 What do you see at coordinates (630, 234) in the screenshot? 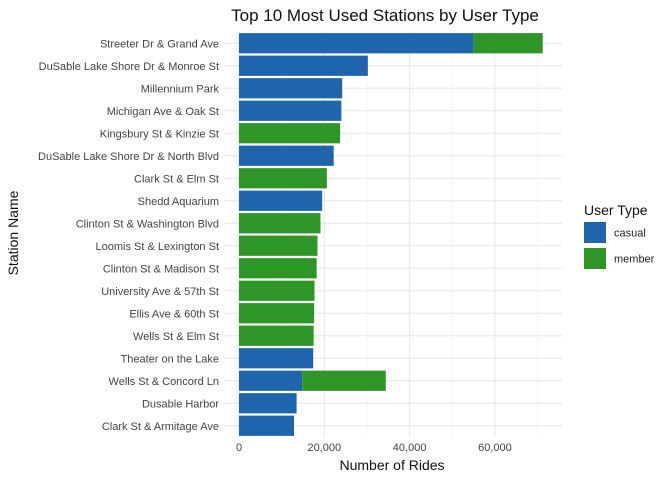
I see `legend-label-casual: casual` at bounding box center [630, 234].